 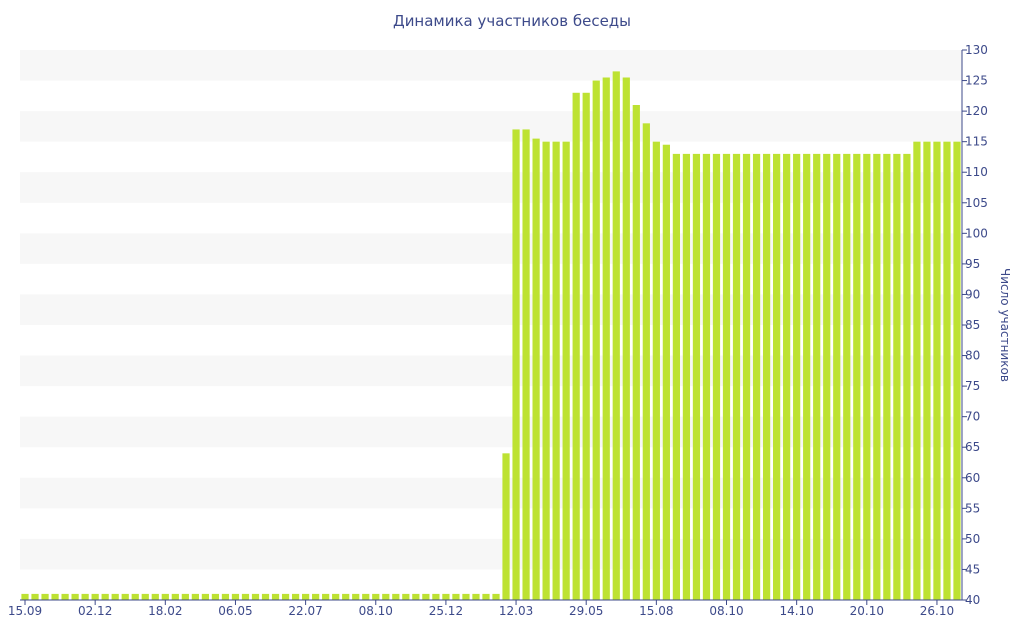 I want to click on y-tick-label: 130, so click(x=976, y=50).